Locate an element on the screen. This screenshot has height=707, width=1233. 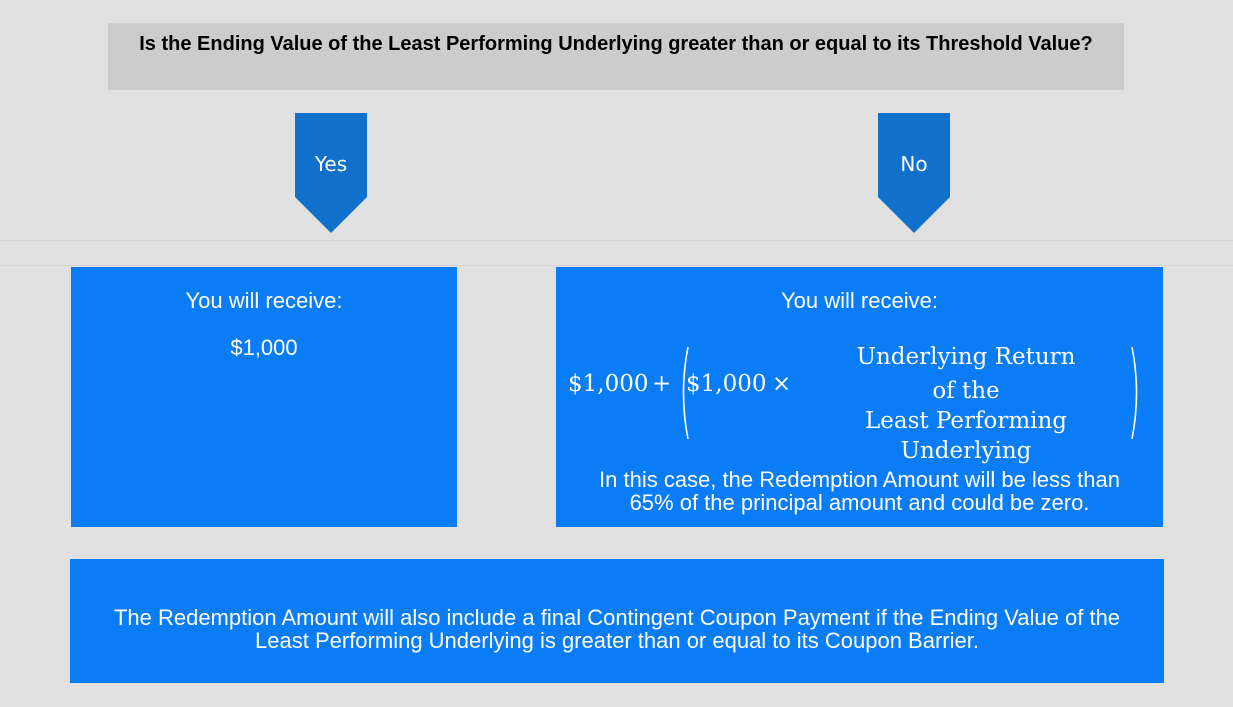
yes-arrow: Yes is located at coordinates (331, 173).